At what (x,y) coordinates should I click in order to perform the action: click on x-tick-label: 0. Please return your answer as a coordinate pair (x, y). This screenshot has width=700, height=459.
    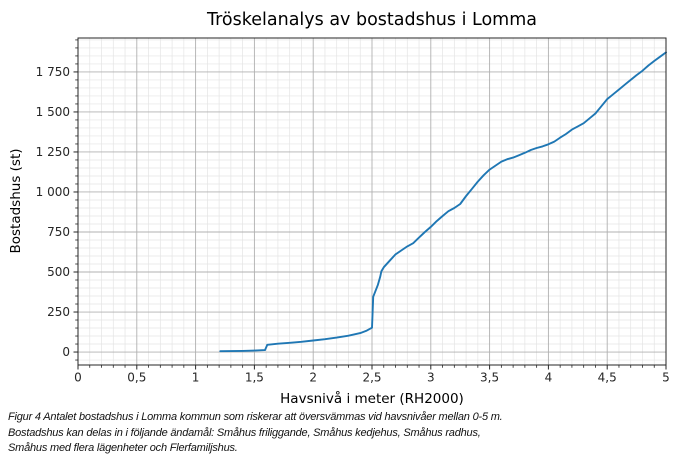
    Looking at the image, I should click on (78, 378).